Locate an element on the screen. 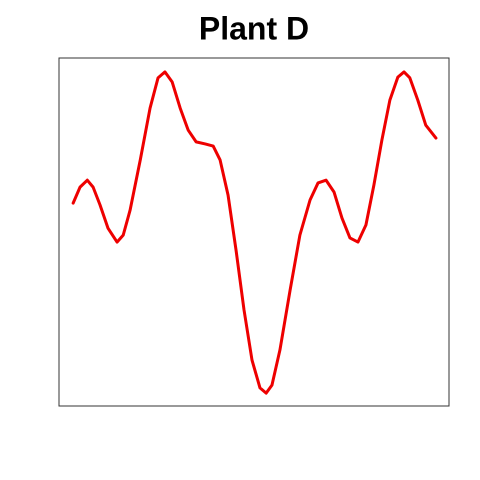 The height and width of the screenshot is (480, 480). chart-title: Plant D is located at coordinates (254, 28).